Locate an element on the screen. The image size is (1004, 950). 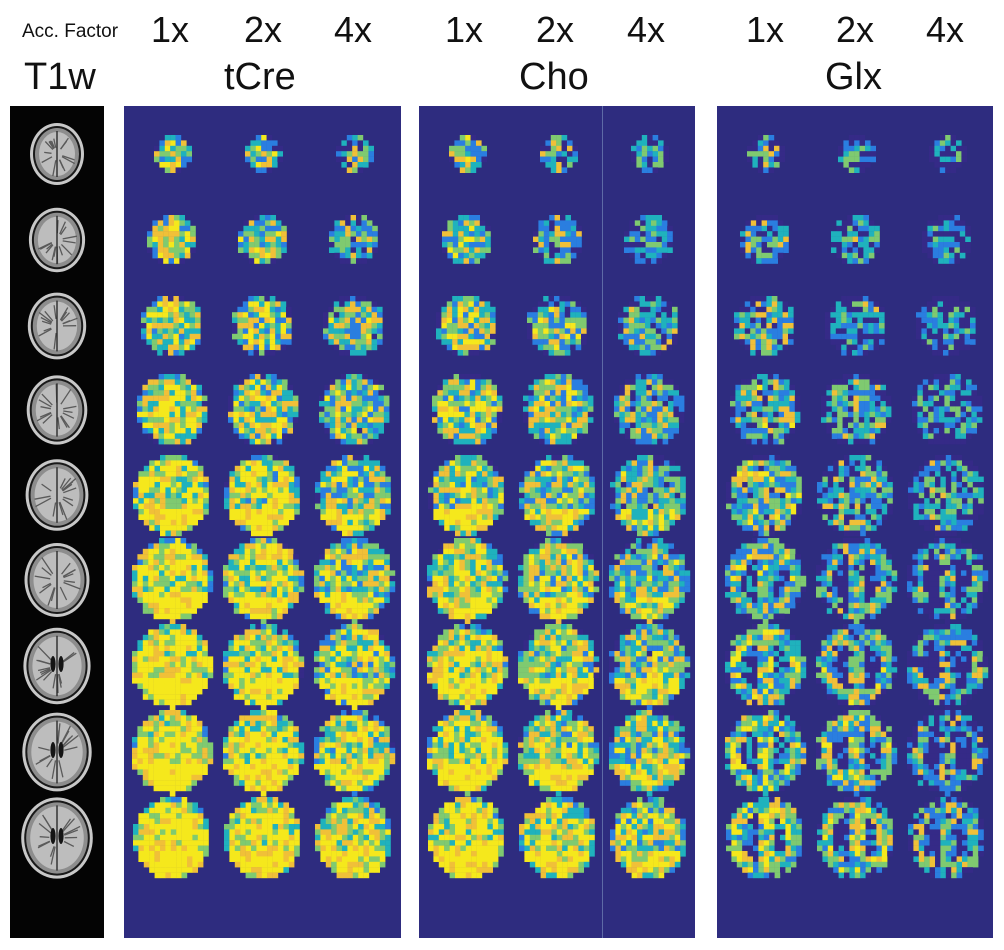
glx-map-r8-c2 is located at coordinates (857, 753).